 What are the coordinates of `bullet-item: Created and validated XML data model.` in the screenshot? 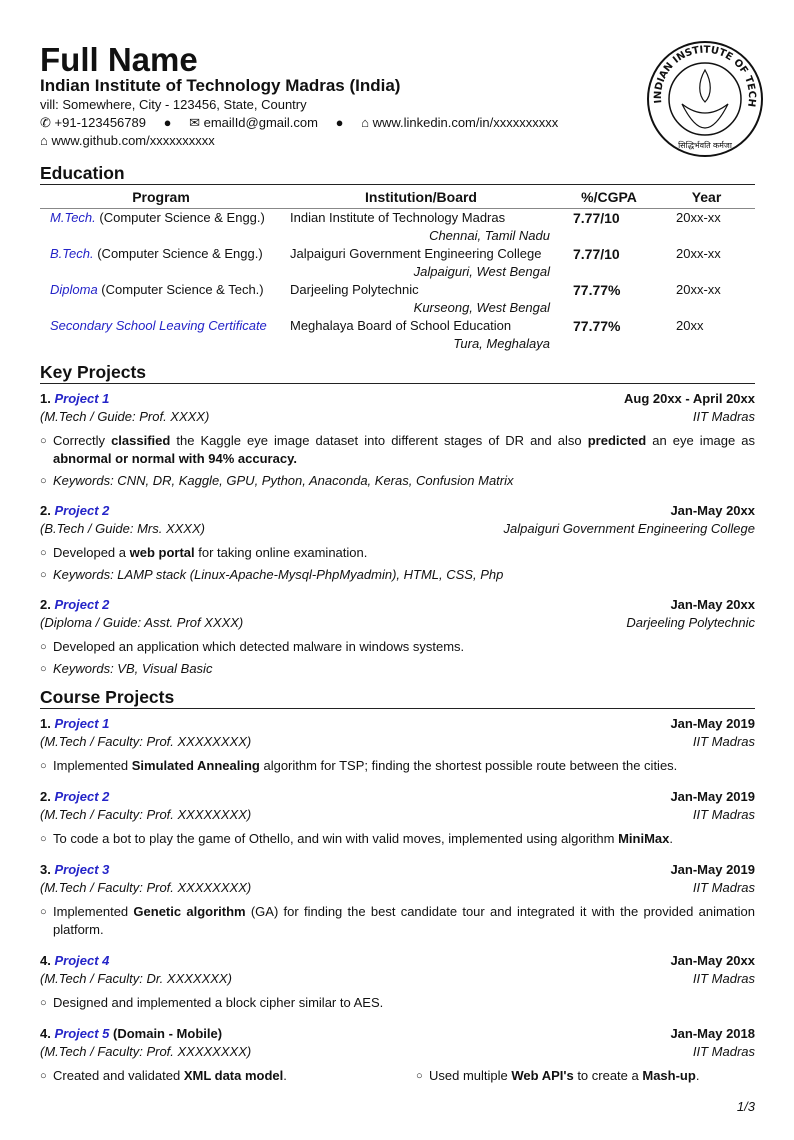 It's located at (221, 1076).